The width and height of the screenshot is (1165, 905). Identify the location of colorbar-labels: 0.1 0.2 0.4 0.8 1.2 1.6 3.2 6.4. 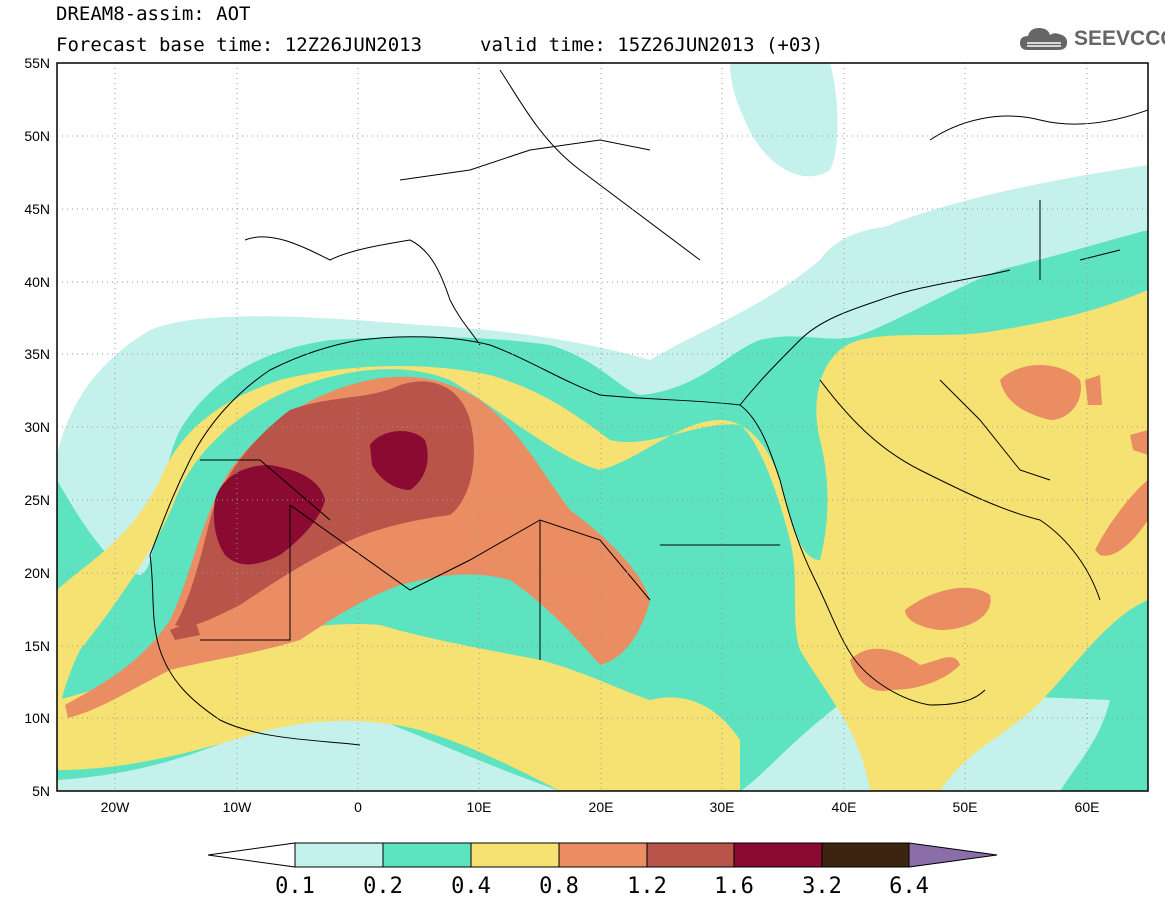
(602, 886).